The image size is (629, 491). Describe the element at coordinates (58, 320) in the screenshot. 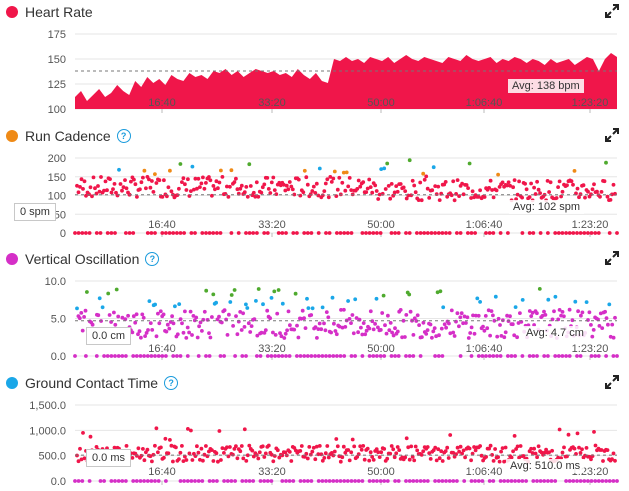

I see `vertical-oscillation-y-tick-label: 5.0` at that location.